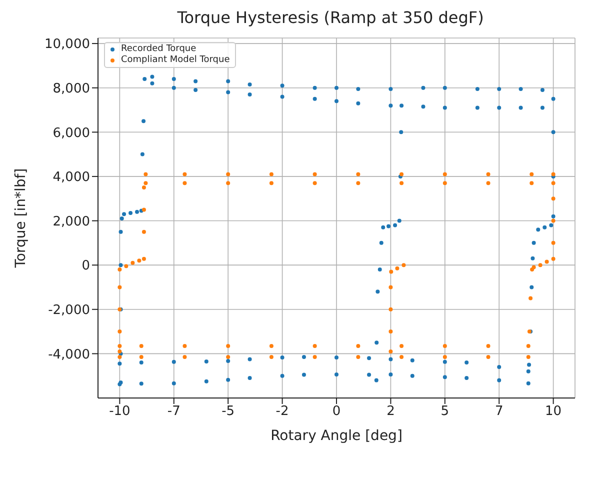  What do you see at coordinates (71, 178) in the screenshot?
I see `y-tick-label: 4,000` at bounding box center [71, 178].